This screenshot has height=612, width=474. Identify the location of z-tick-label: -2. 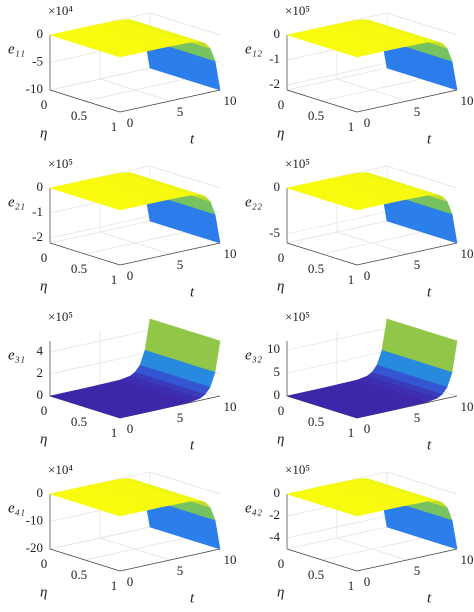
(37, 236).